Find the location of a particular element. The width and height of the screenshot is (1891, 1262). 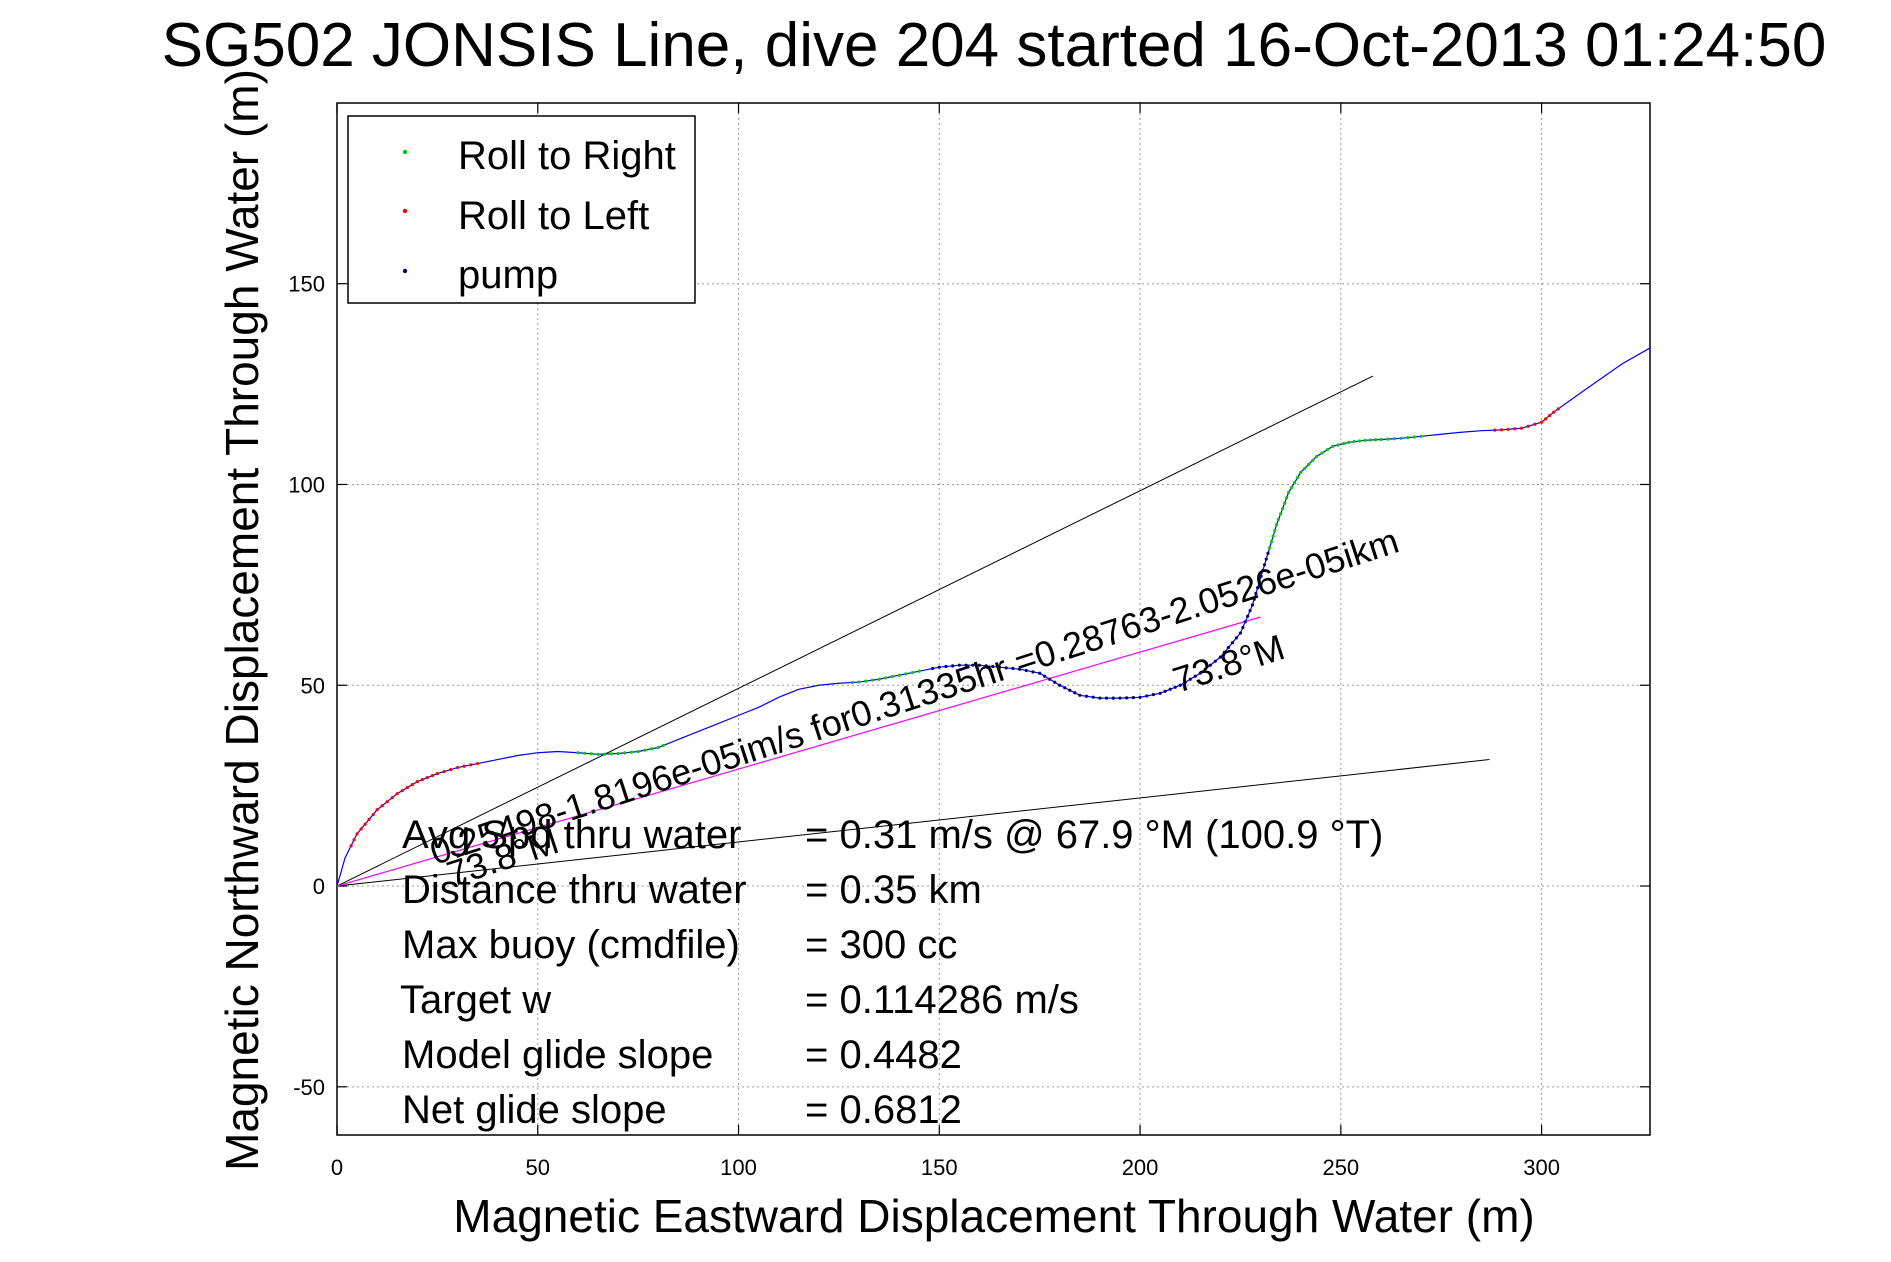

legend-label-pump: pump is located at coordinates (508, 275).